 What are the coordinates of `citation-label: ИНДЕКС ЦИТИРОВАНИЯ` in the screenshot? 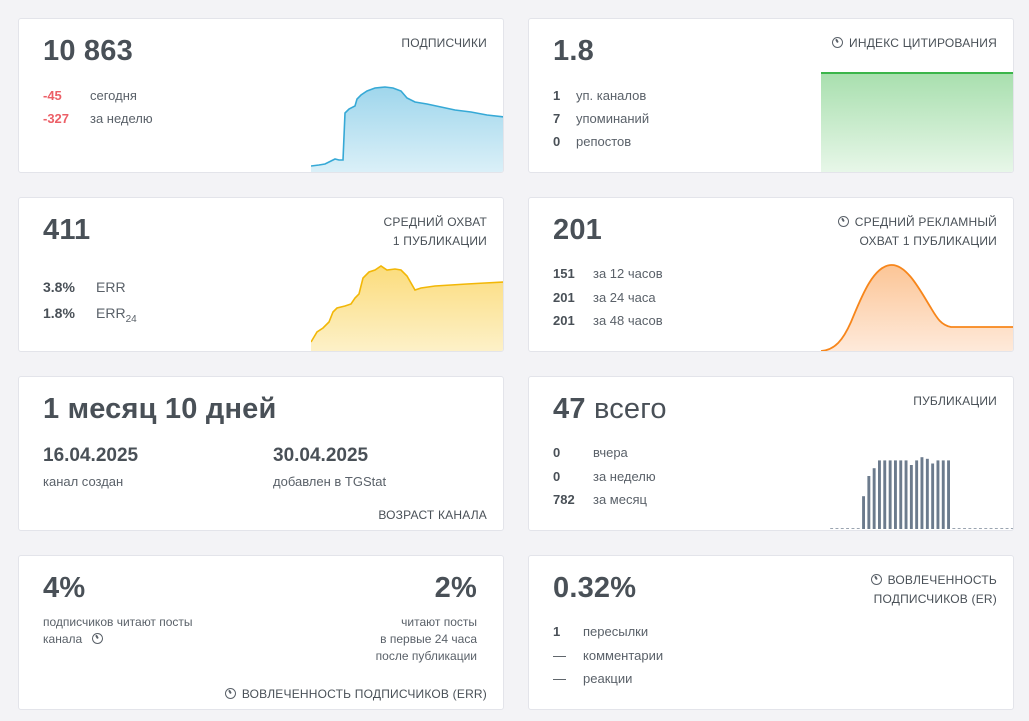 It's located at (914, 43).